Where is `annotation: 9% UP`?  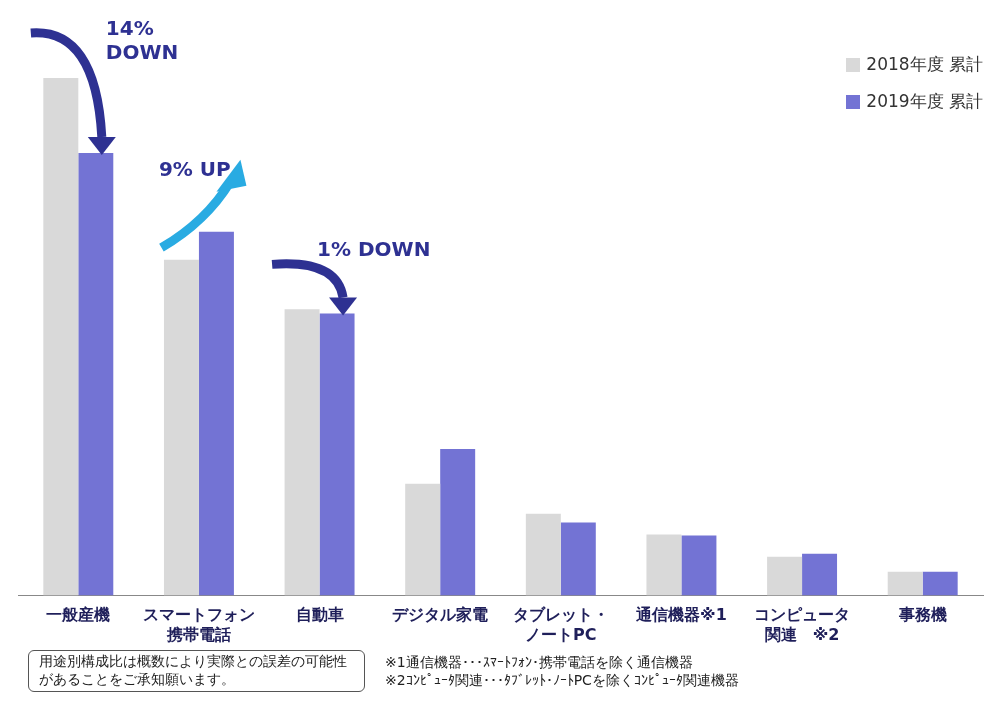
annotation: 9% UP is located at coordinates (194, 168).